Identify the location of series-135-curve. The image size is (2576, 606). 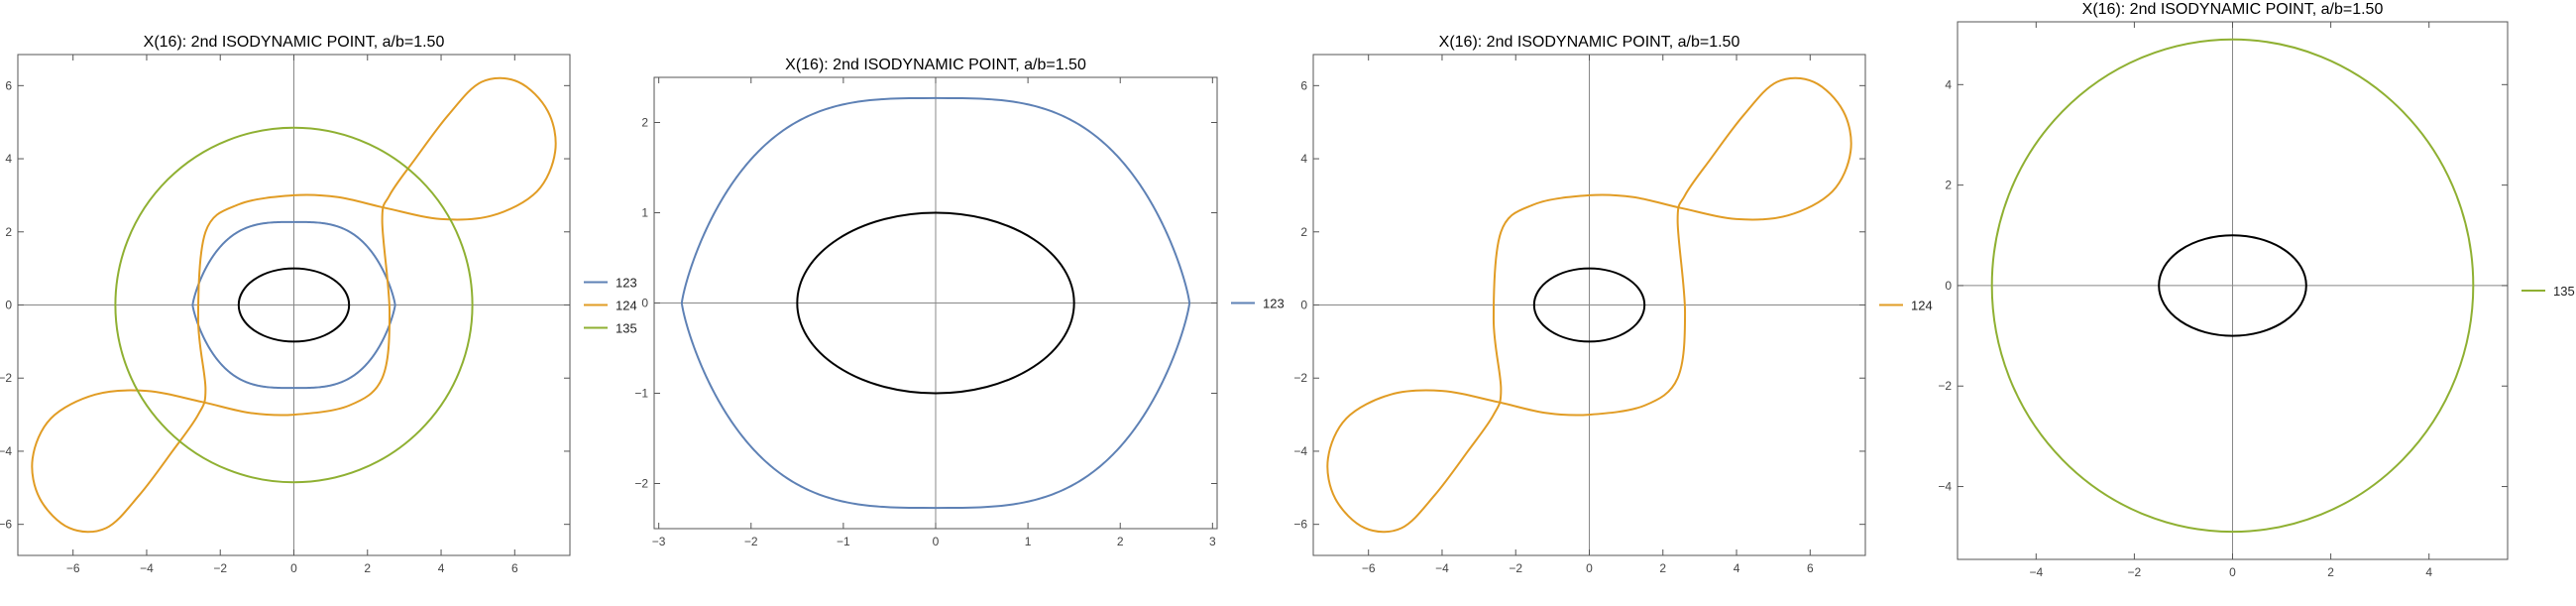
(294, 305).